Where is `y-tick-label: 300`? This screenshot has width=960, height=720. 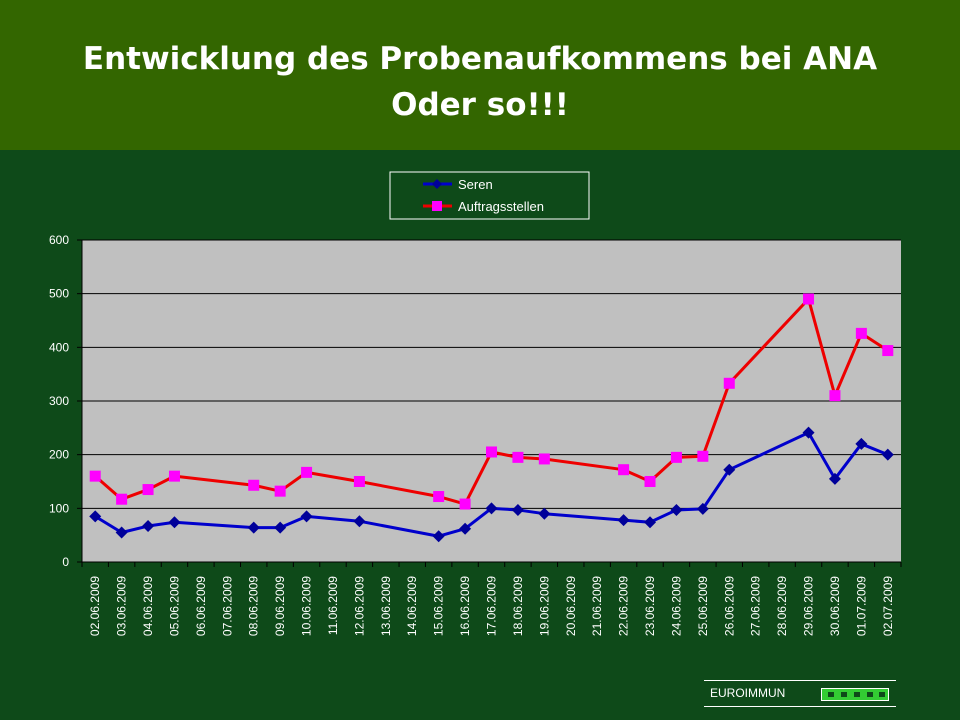
y-tick-label: 300 is located at coordinates (59, 401).